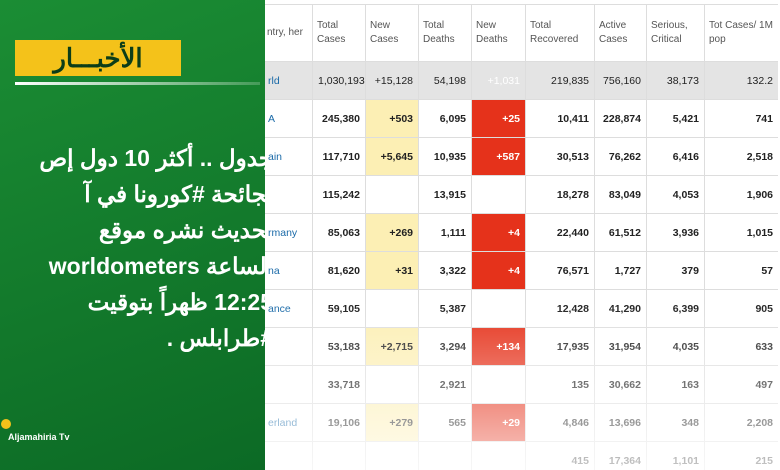 This screenshot has width=780, height=470. Describe the element at coordinates (339, 118) in the screenshot. I see `table-cell: 245,380` at that location.